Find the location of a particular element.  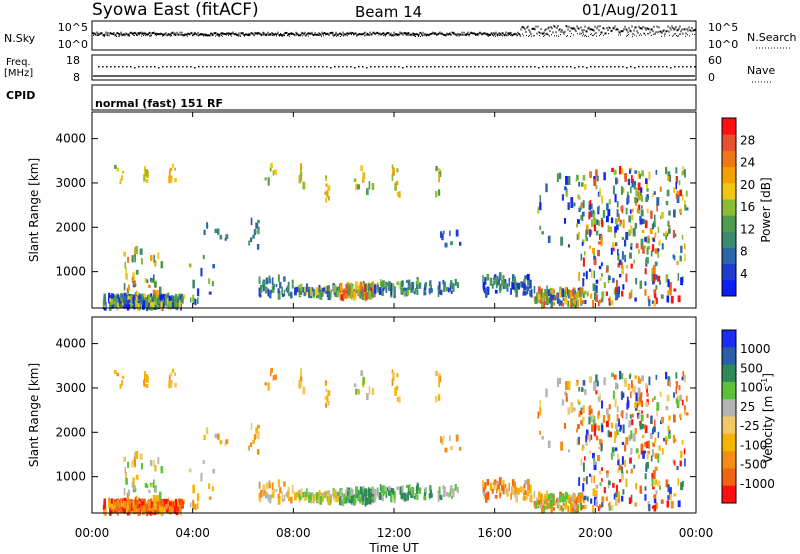

noise-right-label: N.Search is located at coordinates (772, 37).